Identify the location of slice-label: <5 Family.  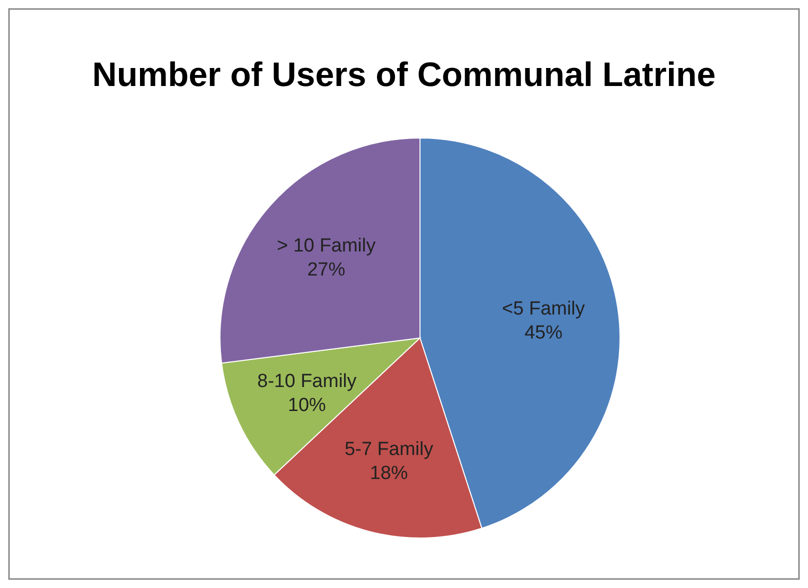
(544, 309).